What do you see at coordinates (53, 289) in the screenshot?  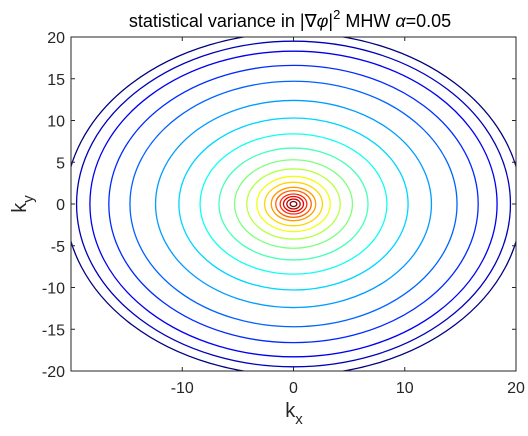 I see `y-tick-label: -10` at bounding box center [53, 289].